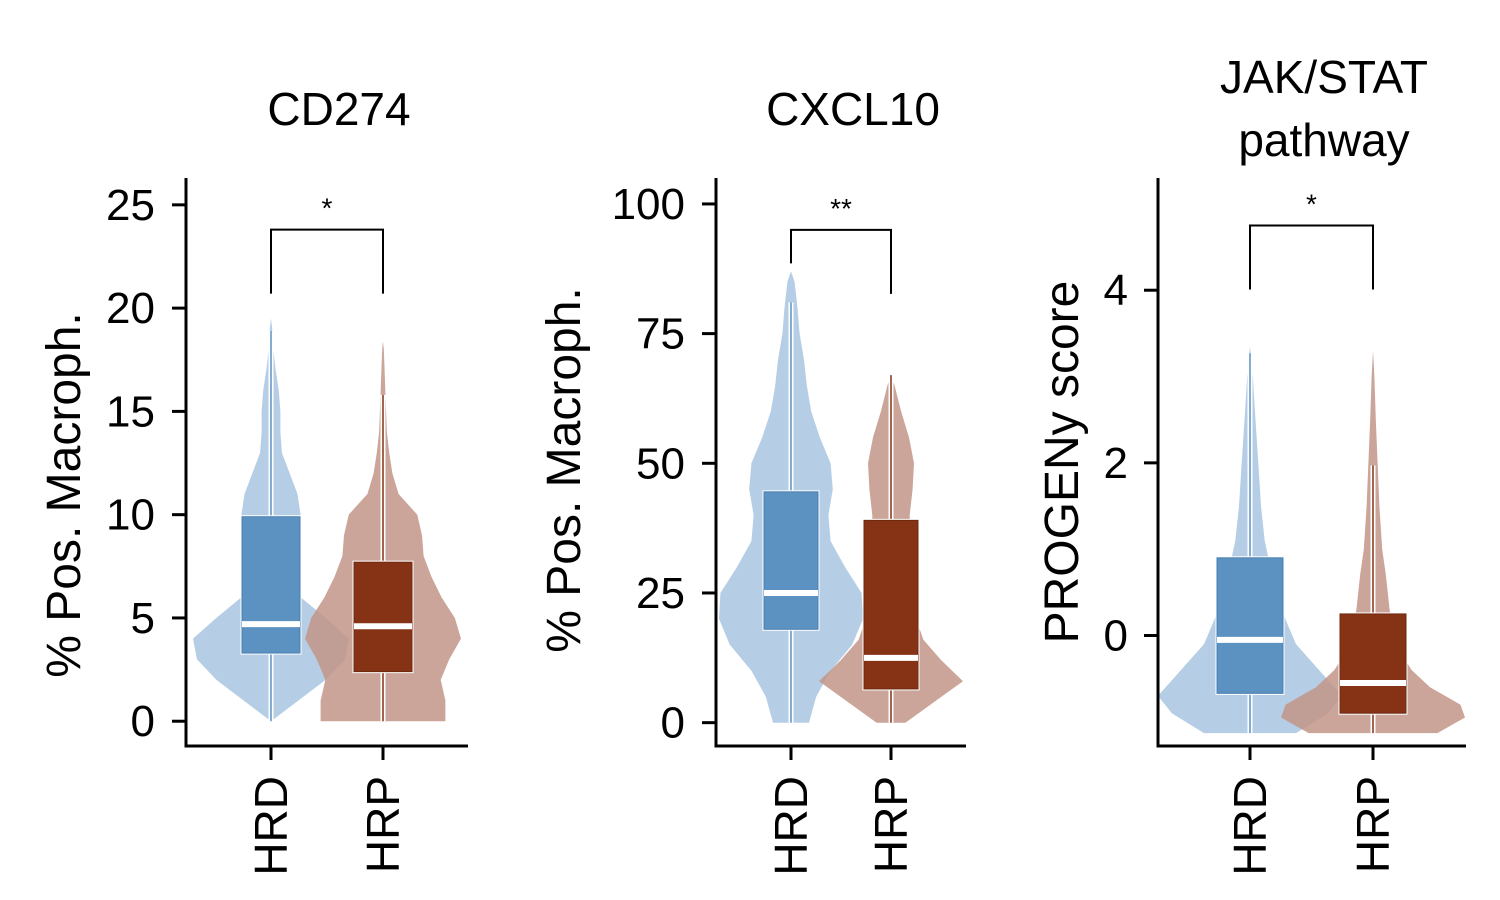  Describe the element at coordinates (130, 308) in the screenshot. I see `y-tick-label-0-4: 20` at that location.